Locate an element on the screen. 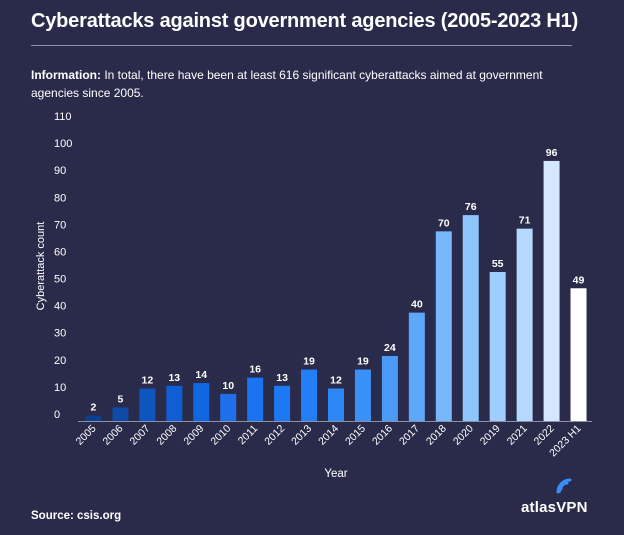 The image size is (624, 535). y-tick-label: 70 is located at coordinates (60, 225).